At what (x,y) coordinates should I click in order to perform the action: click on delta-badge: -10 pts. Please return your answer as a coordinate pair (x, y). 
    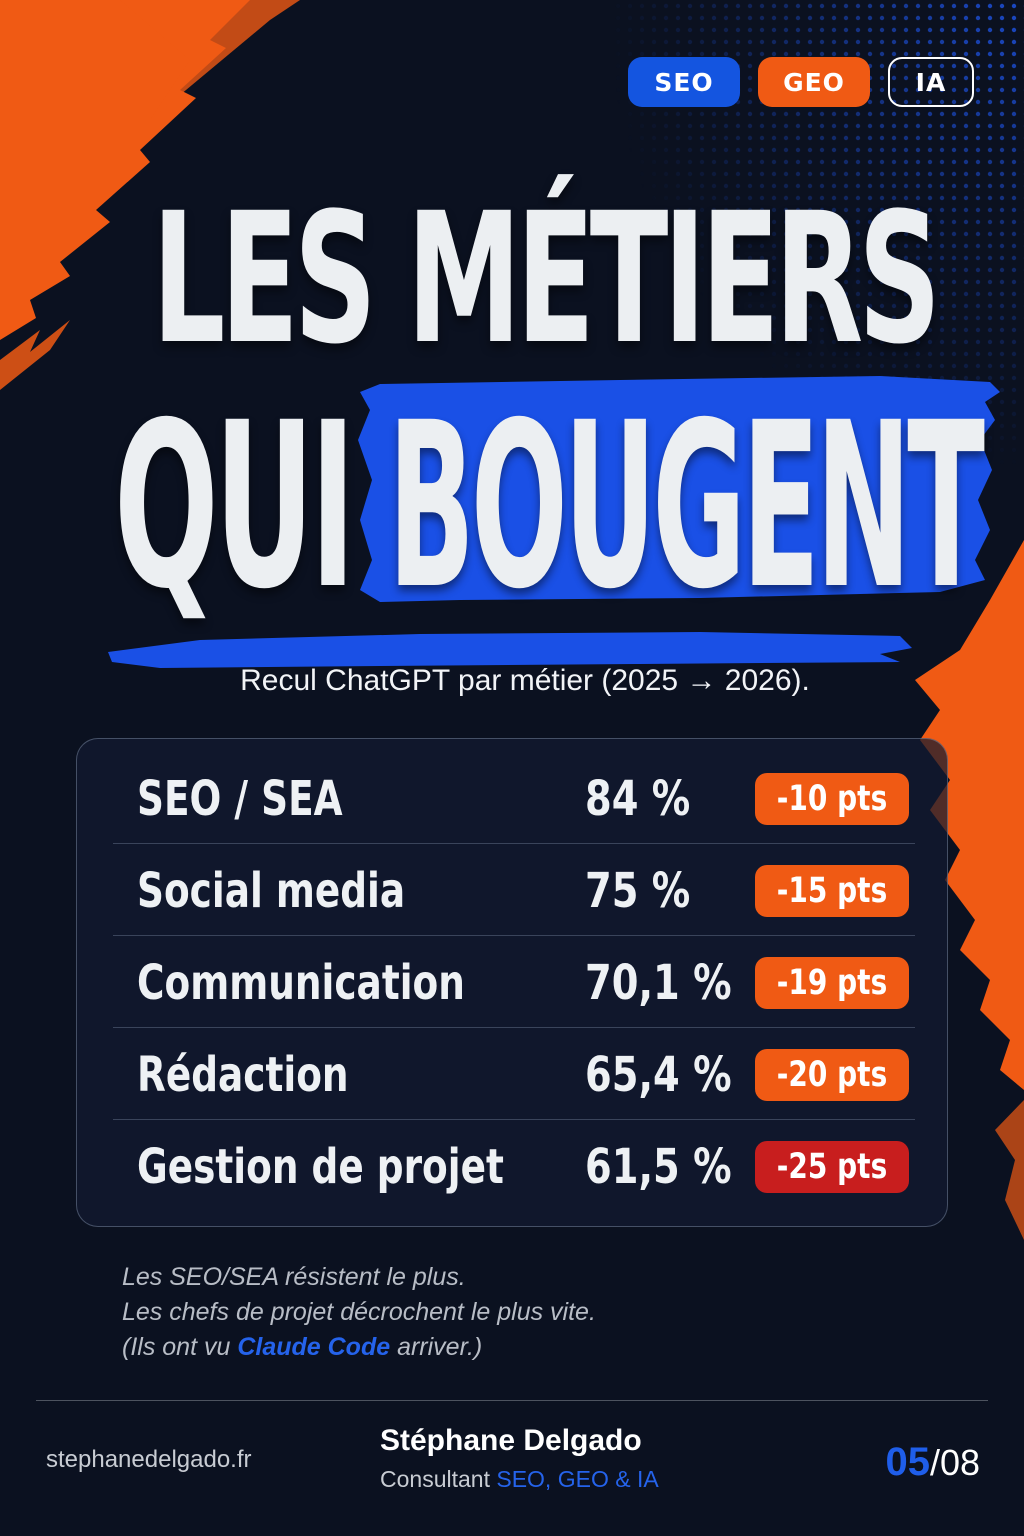
    Looking at the image, I should click on (832, 799).